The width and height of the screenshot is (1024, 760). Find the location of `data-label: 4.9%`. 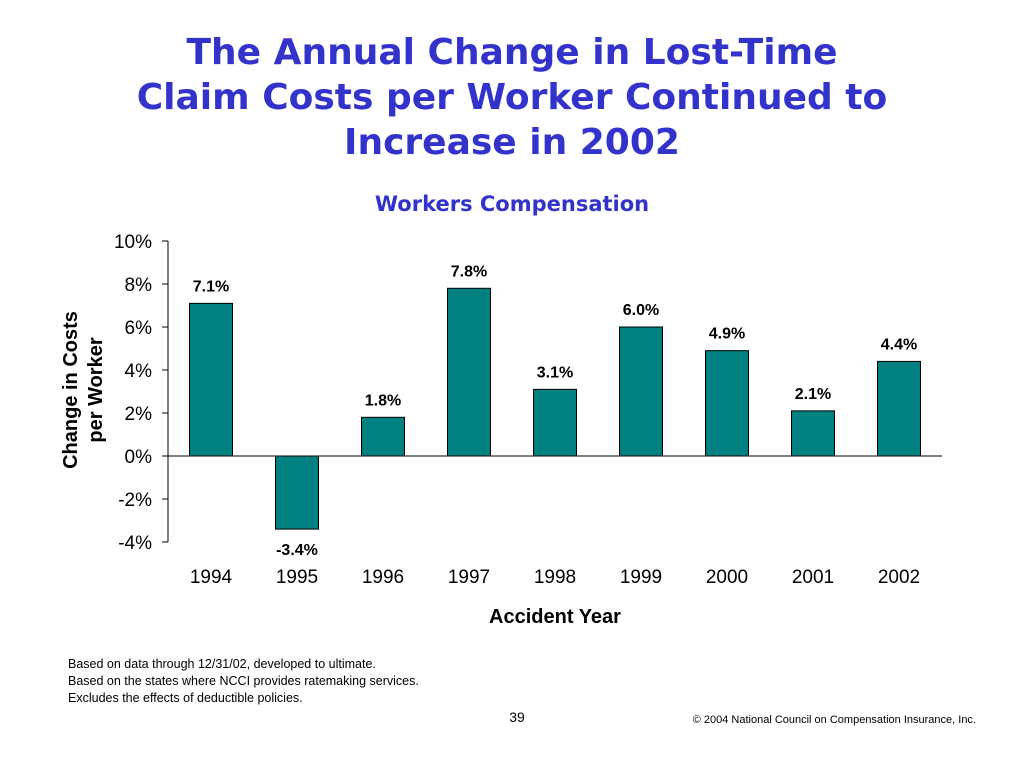

data-label: 4.9% is located at coordinates (727, 334).